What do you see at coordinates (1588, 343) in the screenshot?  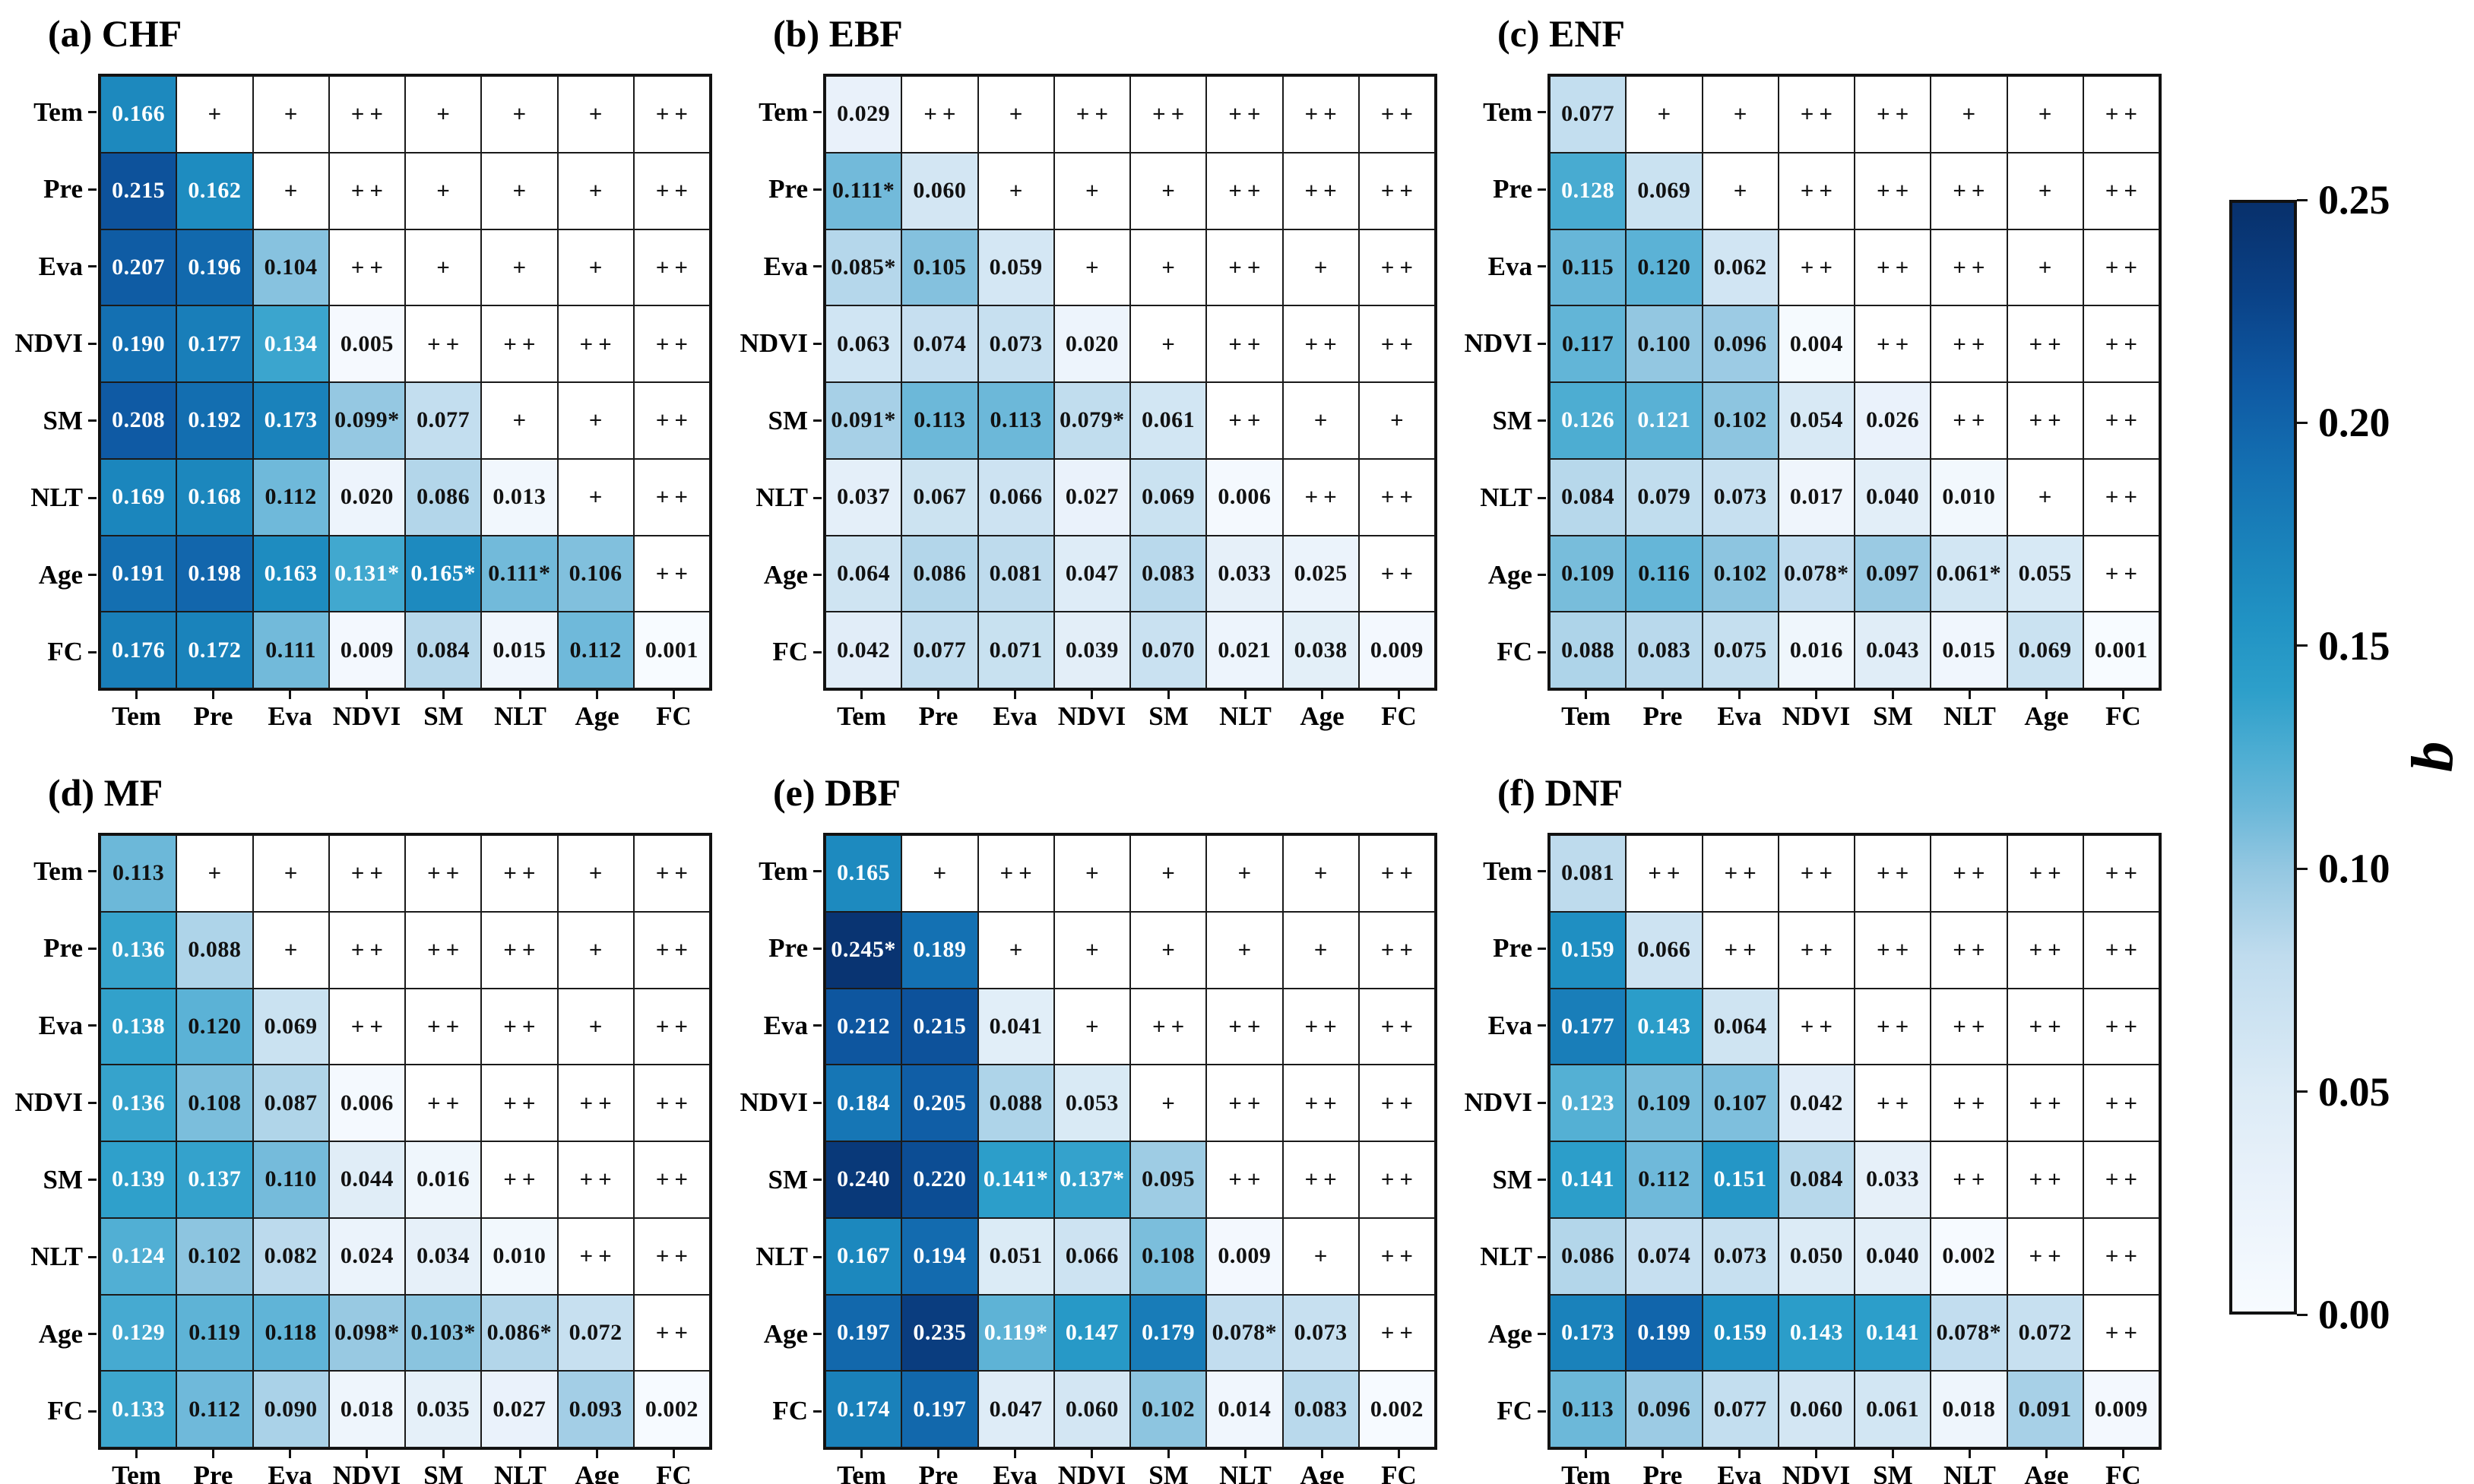 I see `q-value-cell: 0.117` at bounding box center [1588, 343].